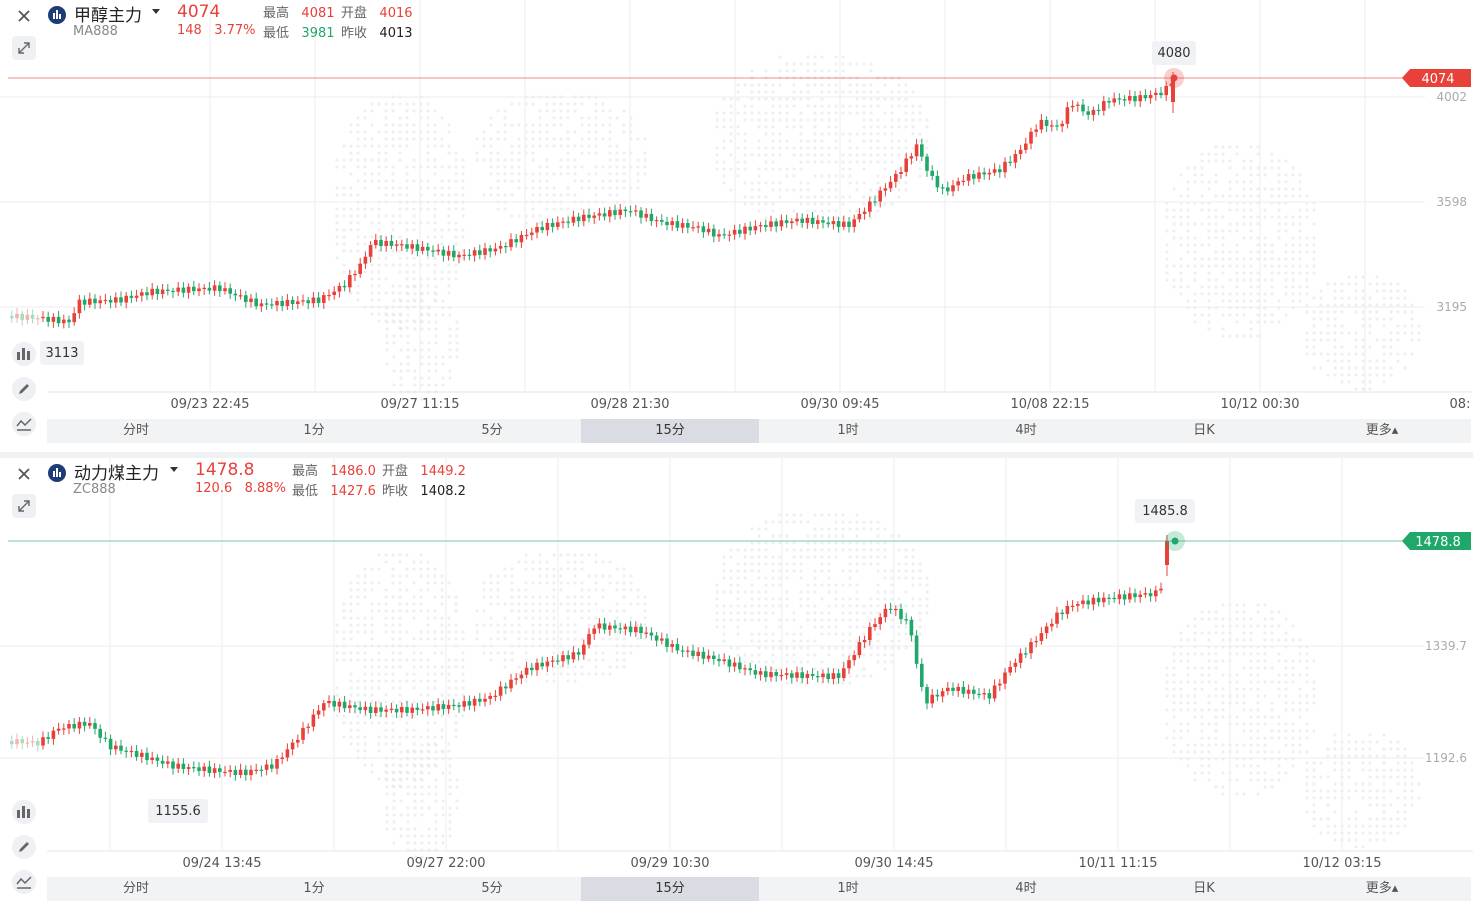 This screenshot has width=1473, height=905. Describe the element at coordinates (377, 33) in the screenshot. I see `stat-prev-close: 昨收 4013` at that location.